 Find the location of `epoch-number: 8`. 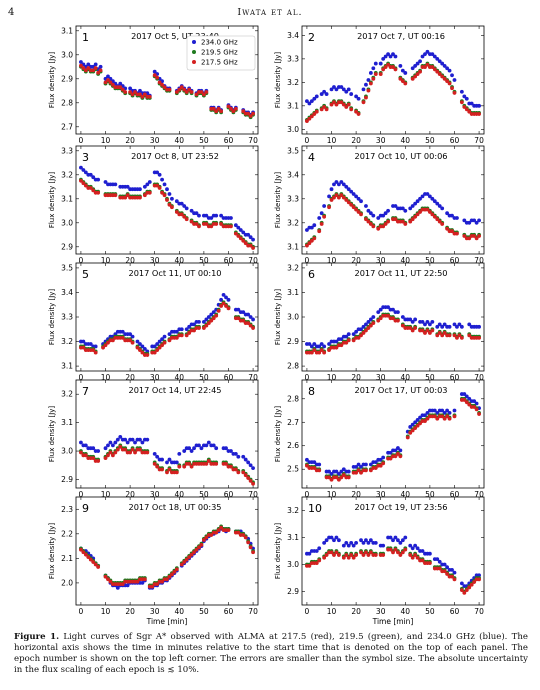

epoch-number: 8 is located at coordinates (311, 391).